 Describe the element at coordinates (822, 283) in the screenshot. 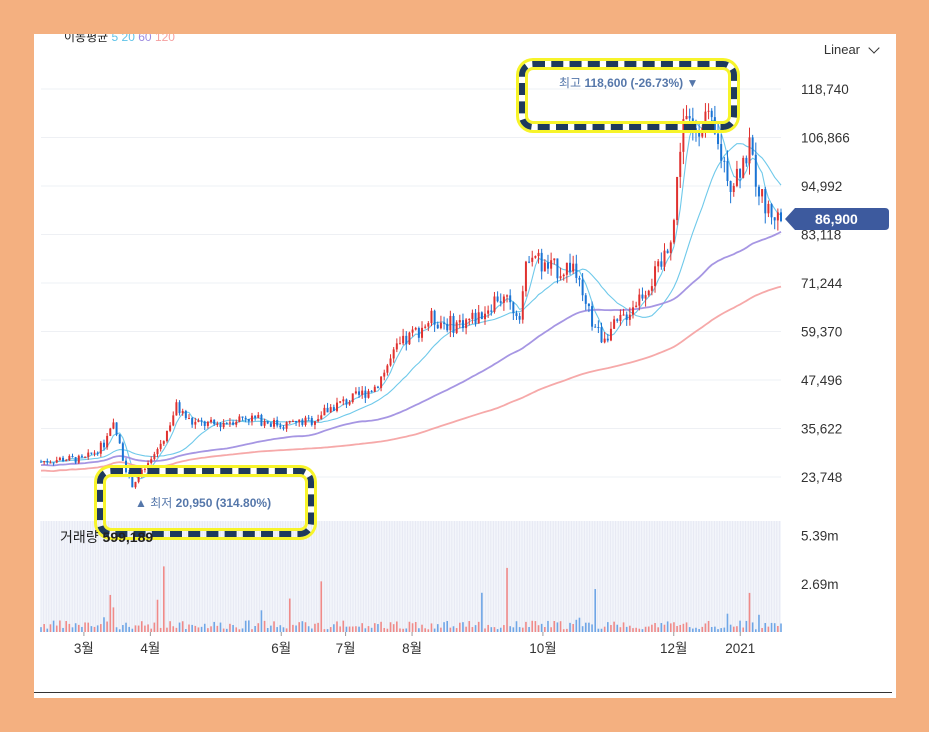

I see `y-tick-label: 71,244` at that location.